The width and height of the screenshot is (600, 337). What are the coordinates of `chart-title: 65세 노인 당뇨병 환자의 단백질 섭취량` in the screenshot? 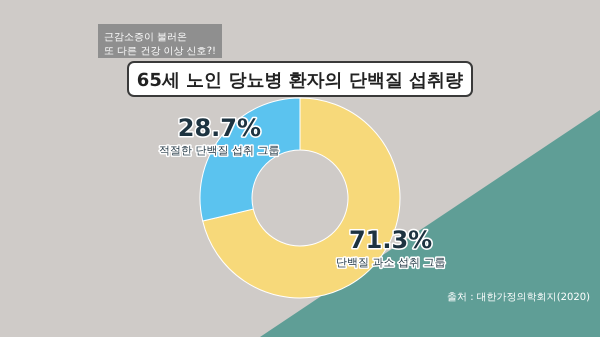 It's located at (300, 80).